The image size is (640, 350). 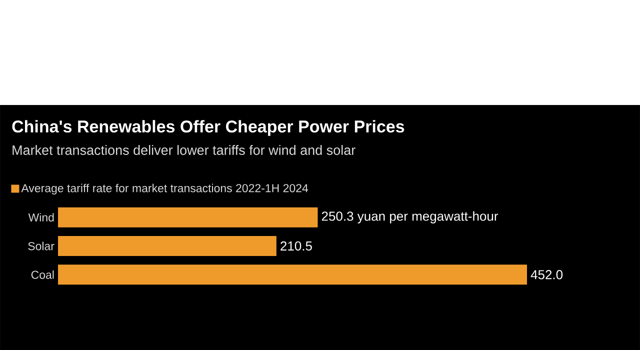 What do you see at coordinates (41, 246) in the screenshot?
I see `y-tick-label: Solar` at bounding box center [41, 246].